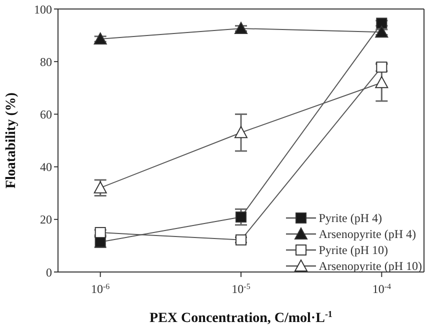  I want to click on legend-label: Arsenopyrite (pH 10), so click(370, 266).